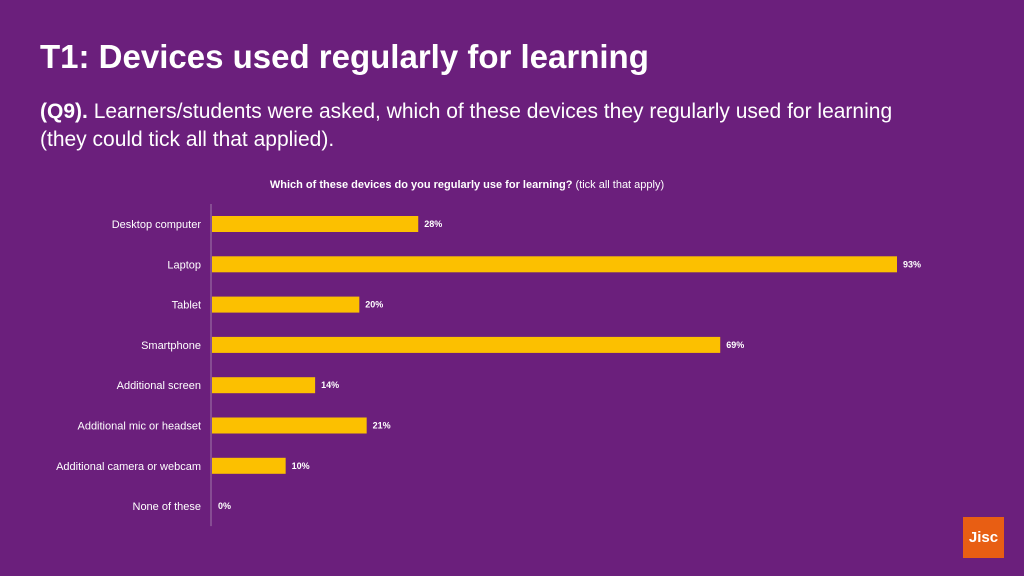 The width and height of the screenshot is (1024, 576). What do you see at coordinates (344, 56) in the screenshot?
I see `page-title: T1: Devices used regularly for learning` at bounding box center [344, 56].